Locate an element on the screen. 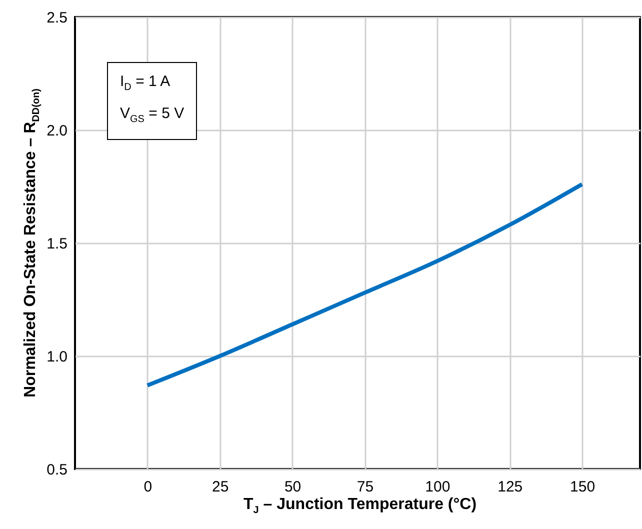 This screenshot has height=529, width=642. y-tick-label: 2.0 is located at coordinates (57, 131).